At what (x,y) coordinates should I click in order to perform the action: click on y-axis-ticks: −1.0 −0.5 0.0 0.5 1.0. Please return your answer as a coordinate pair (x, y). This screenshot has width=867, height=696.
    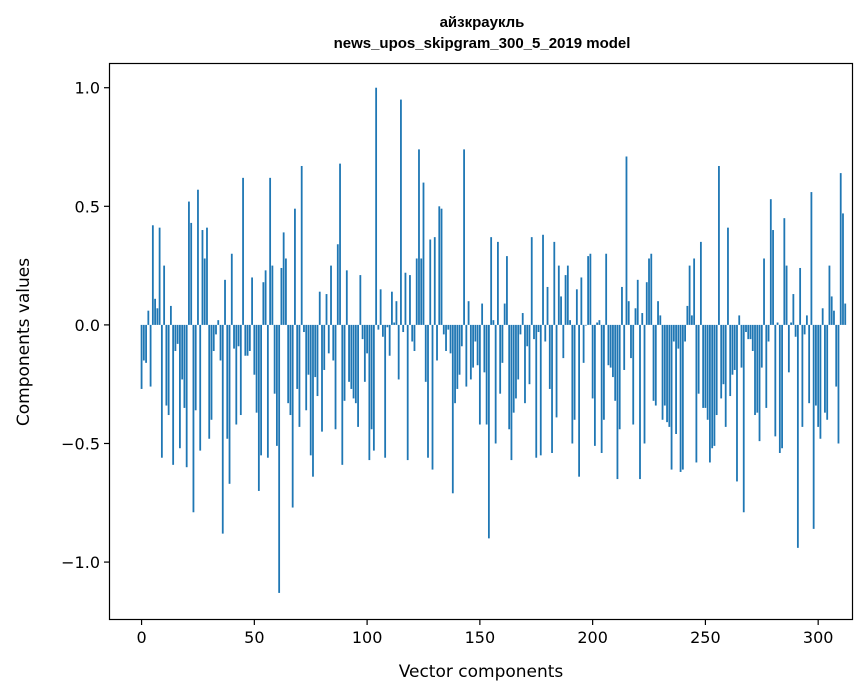
    Looking at the image, I should click on (85, 325).